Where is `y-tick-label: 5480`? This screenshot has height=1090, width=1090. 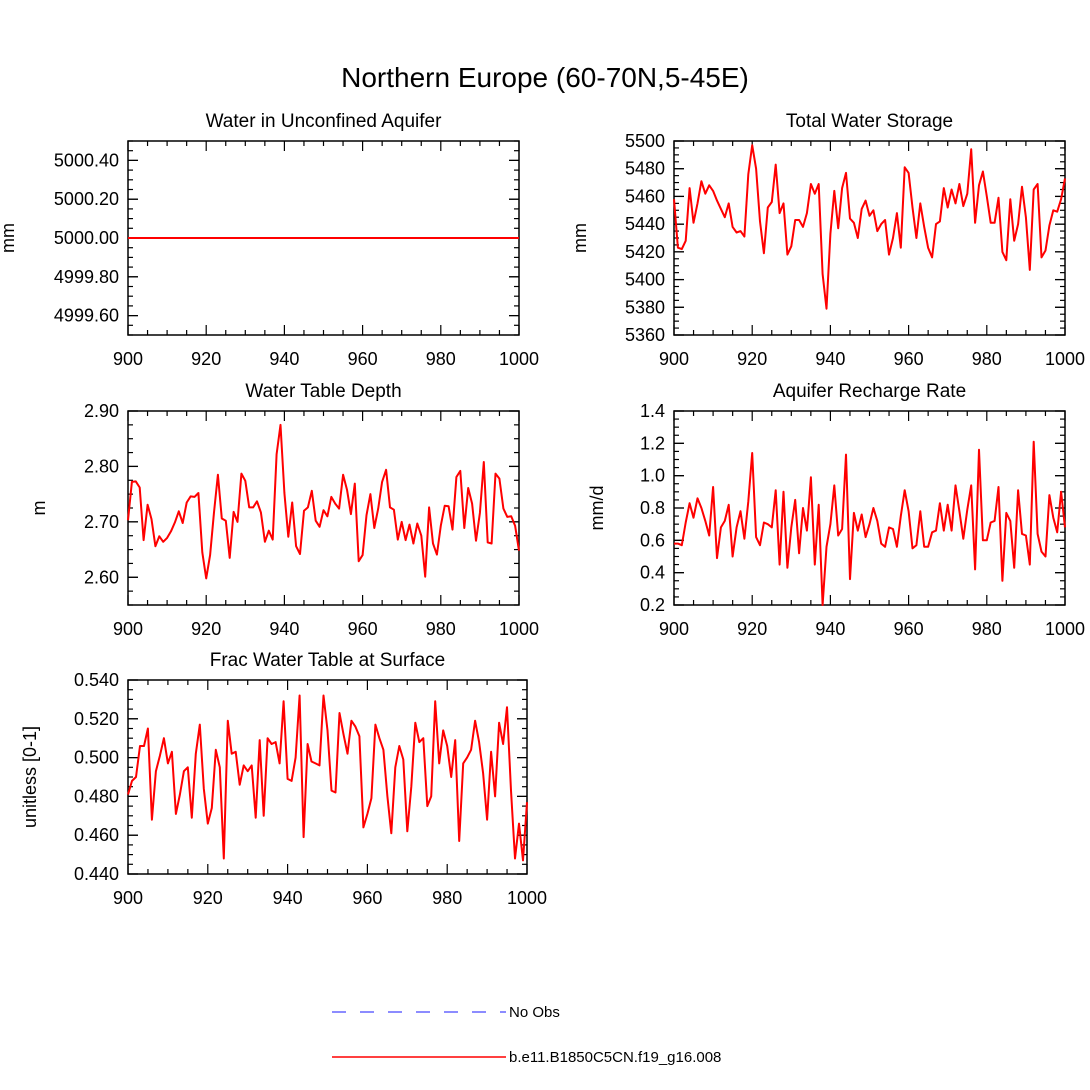 y-tick-label: 5480 is located at coordinates (645, 169).